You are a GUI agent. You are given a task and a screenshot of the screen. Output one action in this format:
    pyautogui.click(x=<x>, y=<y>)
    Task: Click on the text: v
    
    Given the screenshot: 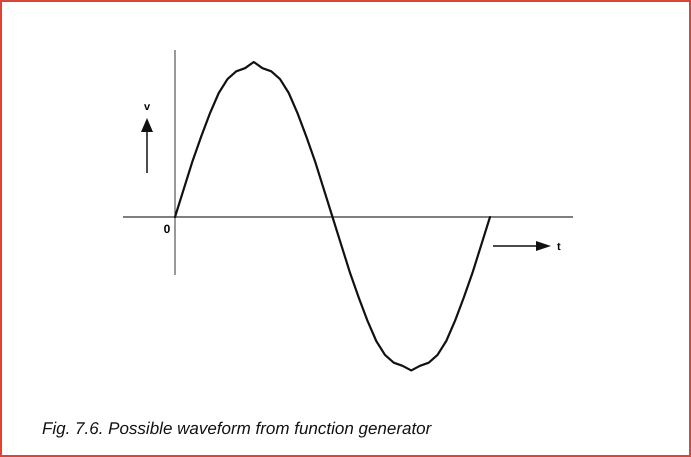 What is the action you would take?
    pyautogui.click(x=147, y=107)
    